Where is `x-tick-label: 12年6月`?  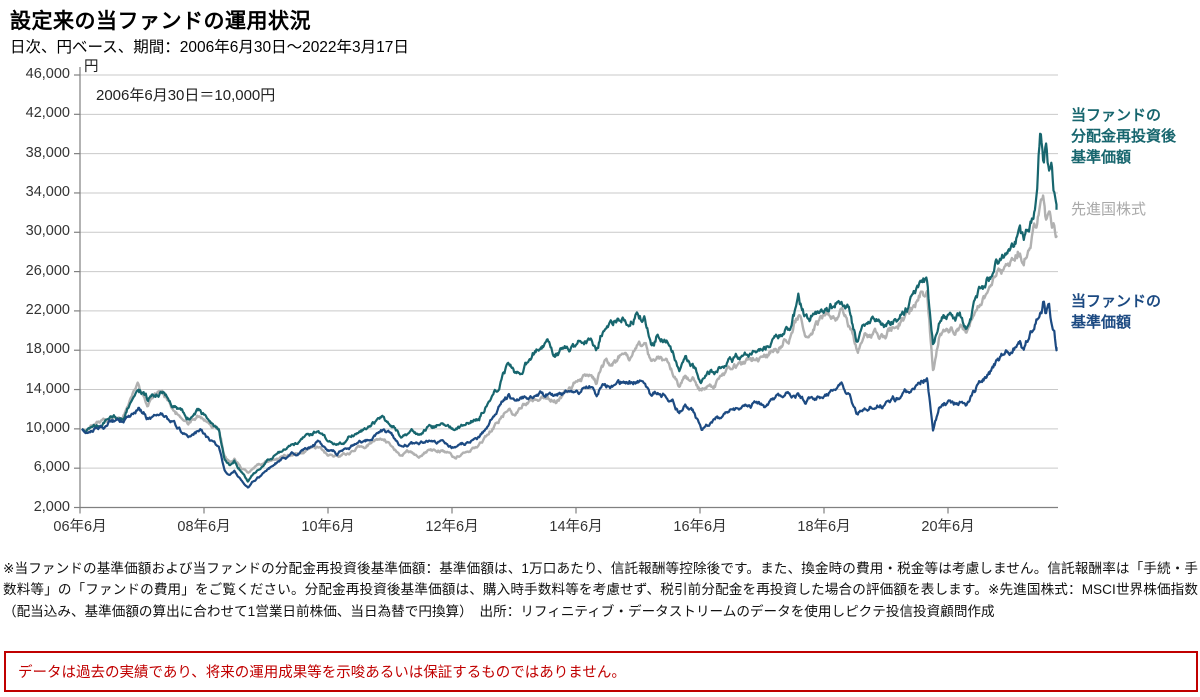
x-tick-label: 12年6月 is located at coordinates (452, 527).